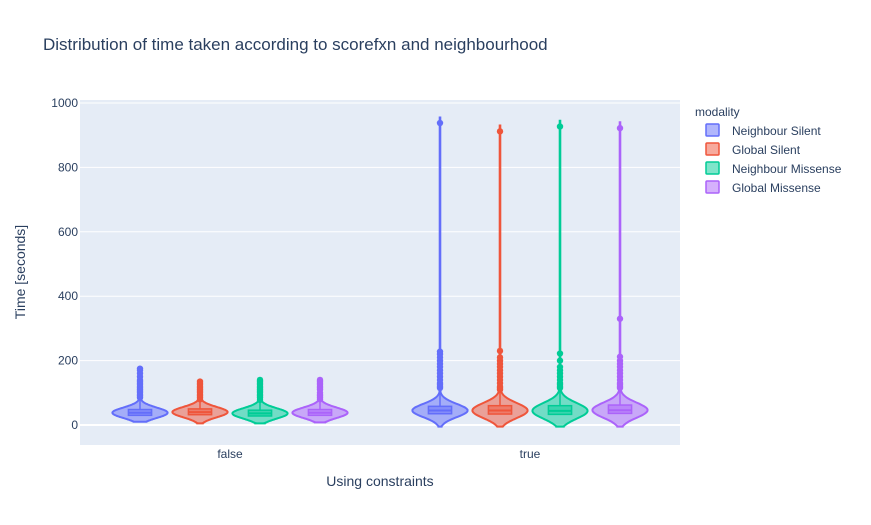  I want to click on y-tick-labels: 0 200 400 600 800 1000, so click(64, 264).